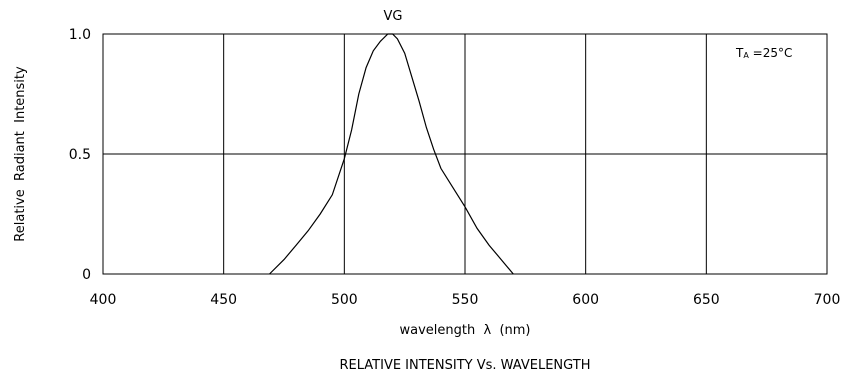  I want to click on x-tick-label: 450, so click(223, 300).